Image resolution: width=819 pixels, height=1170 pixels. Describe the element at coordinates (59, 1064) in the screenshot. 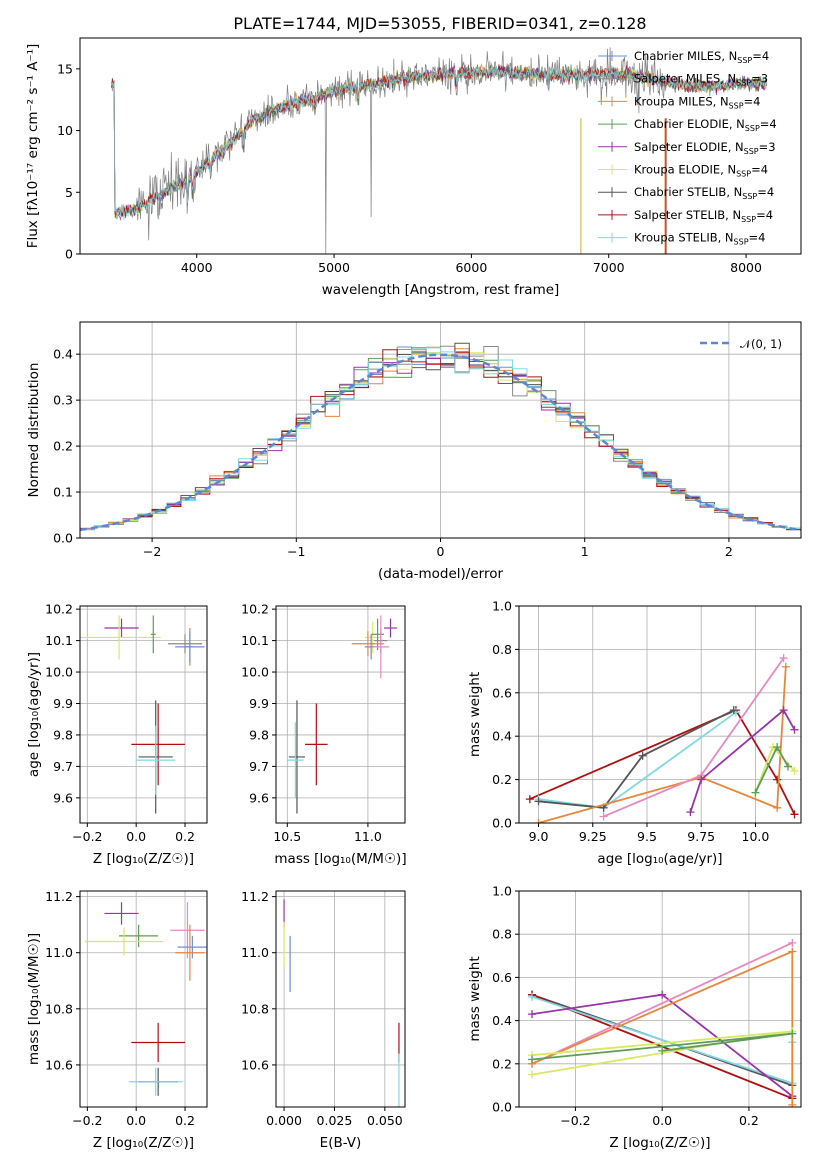

I see `y-tick-label: 10.6` at that location.